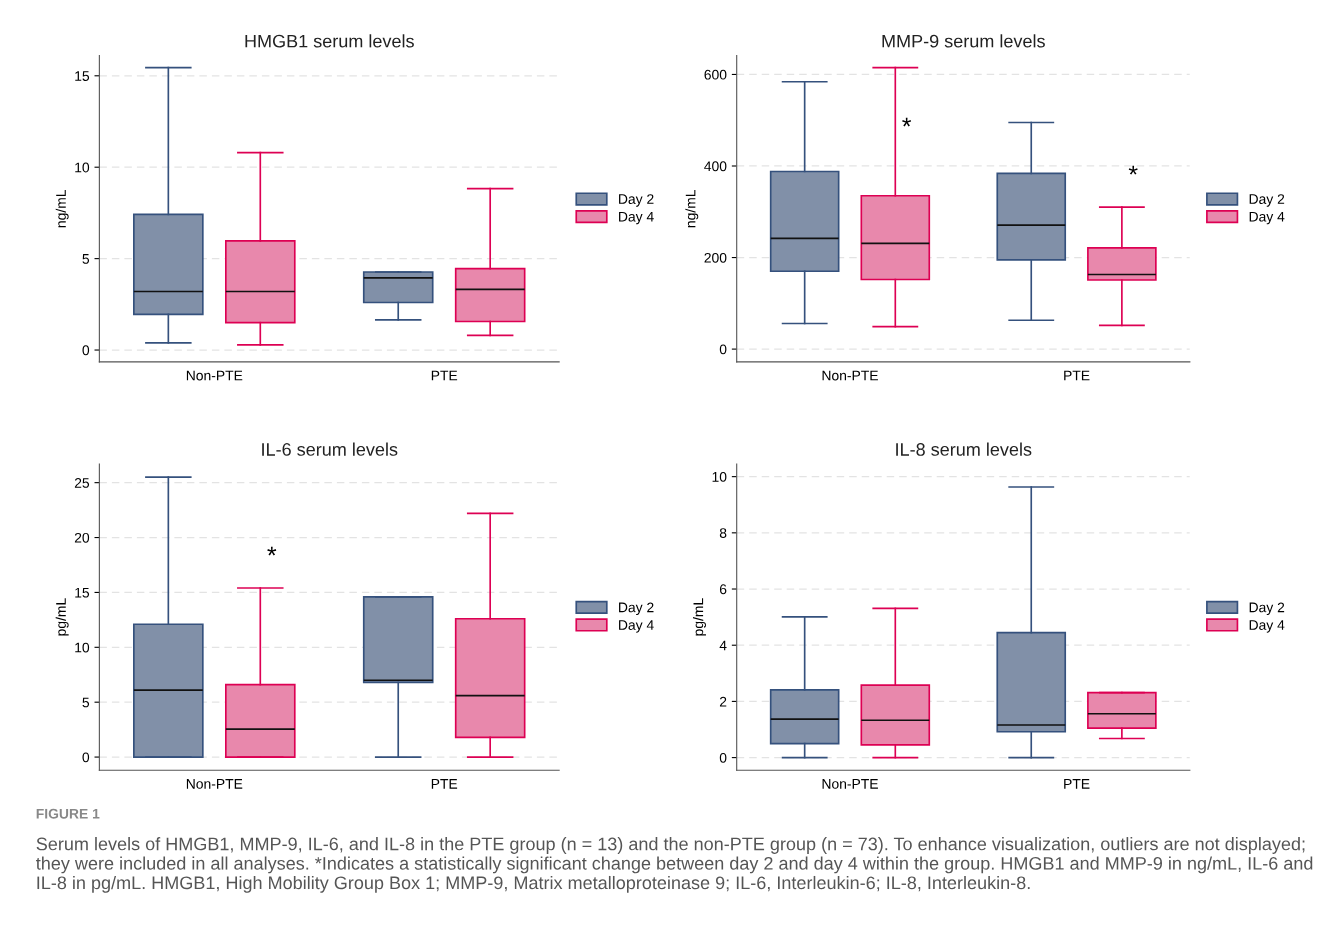  What do you see at coordinates (674, 865) in the screenshot?
I see `text: Serum levels of HMGB1, MMP-9, IL-6, and IL-8 in the PTE group (n = 13) and the non-PTE group (n = 73). To enhance visualization, outliers are not displayed; they were included in all analyses. *Indicates a statistically significant change between day 2 and day 4 within the group. HMGB1 and MMP-9 in ng/mL, IL-6 and IL-8 in pg/mL. HMGB1, High Mobility Group Box 1; MMP-9, Matrix metalloproteinase 9; IL-6, Interleukin-6; IL-8, Interleukin-8.` at bounding box center [674, 865].